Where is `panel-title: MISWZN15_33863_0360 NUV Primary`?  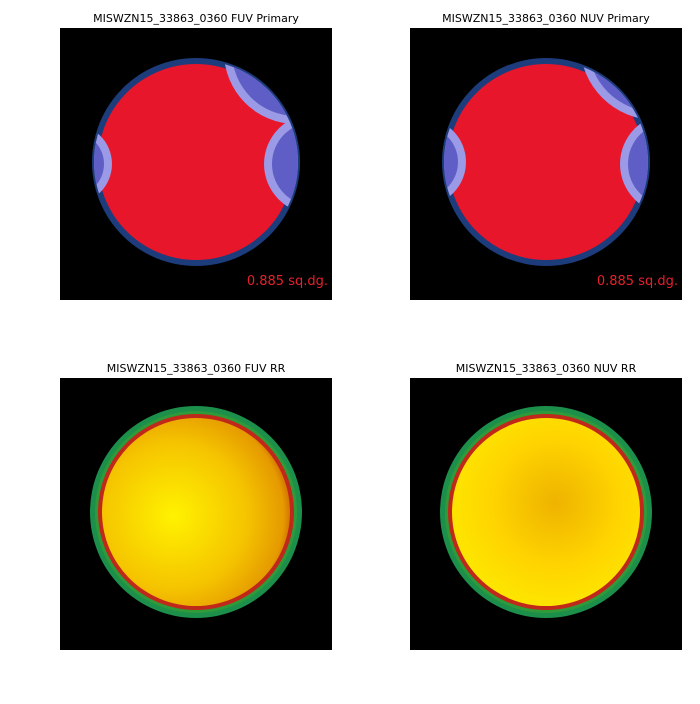
panel-title: MISWZN15_33863_0360 NUV Primary is located at coordinates (546, 18).